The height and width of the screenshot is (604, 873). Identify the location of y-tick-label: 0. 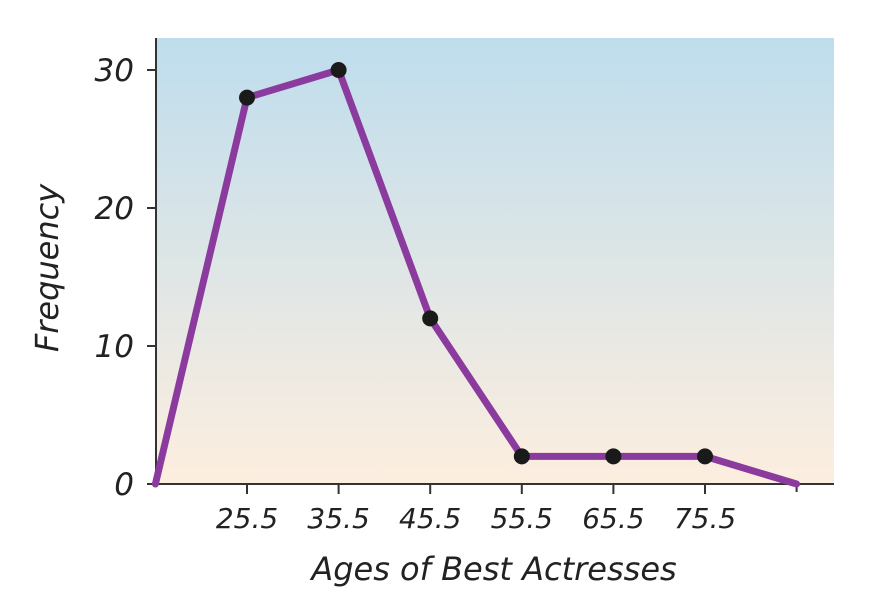
(124, 485).